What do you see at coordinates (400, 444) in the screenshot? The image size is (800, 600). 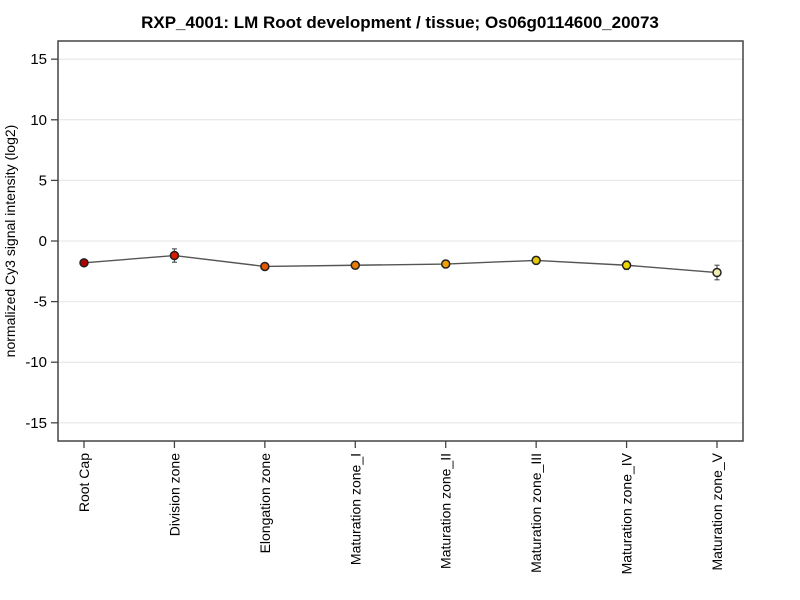 I see `x-axis-ticks` at bounding box center [400, 444].